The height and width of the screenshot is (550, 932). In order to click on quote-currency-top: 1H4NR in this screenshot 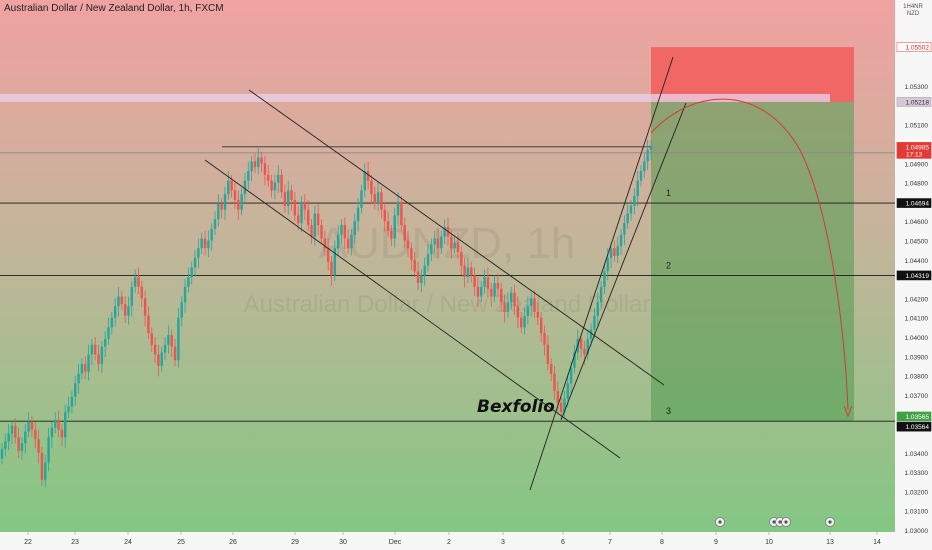, I will do `click(913, 7)`.